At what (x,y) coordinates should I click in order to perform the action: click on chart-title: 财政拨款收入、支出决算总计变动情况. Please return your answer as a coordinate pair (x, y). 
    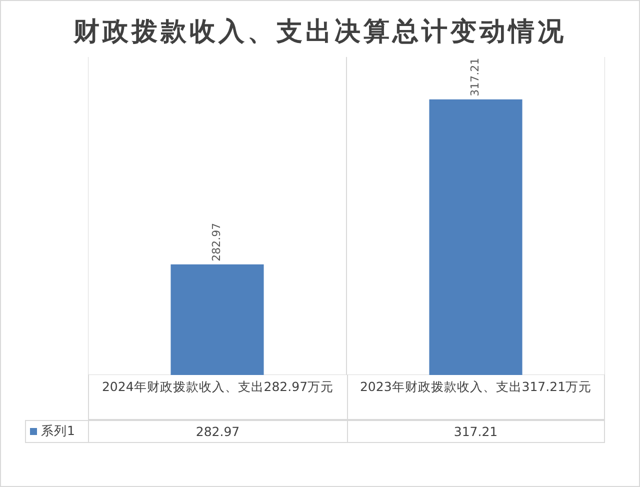
    Looking at the image, I should click on (320, 32).